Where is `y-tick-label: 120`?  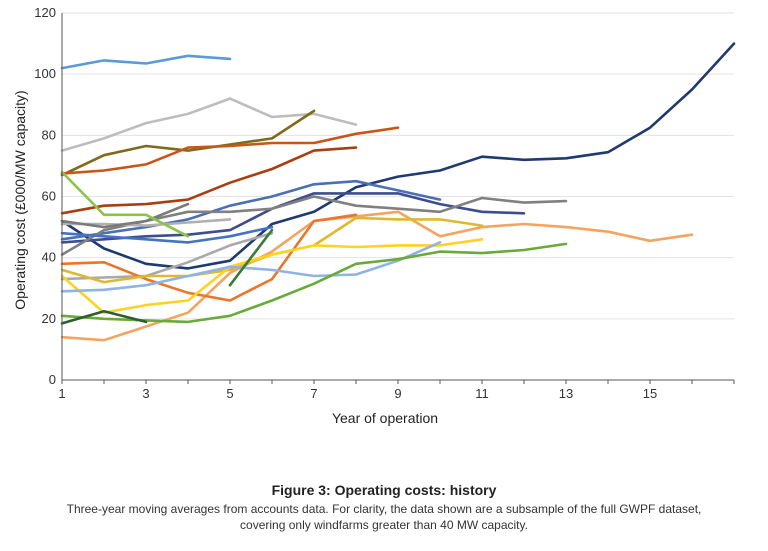
y-tick-label: 120 is located at coordinates (45, 12).